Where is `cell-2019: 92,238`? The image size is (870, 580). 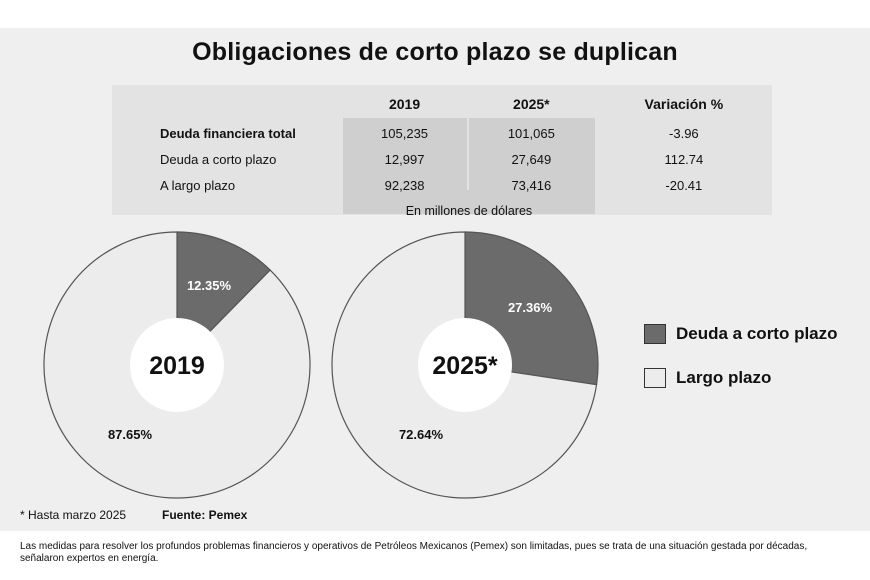
cell-2019: 92,238 is located at coordinates (404, 185).